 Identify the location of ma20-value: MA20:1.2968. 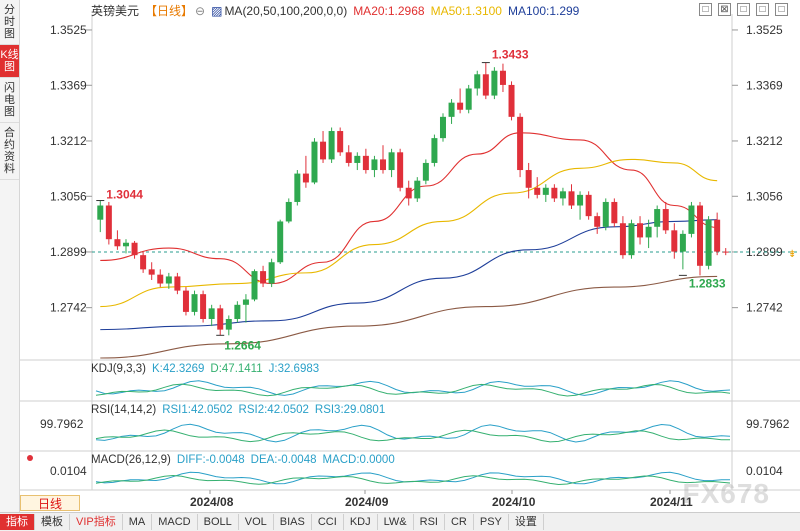
(389, 11).